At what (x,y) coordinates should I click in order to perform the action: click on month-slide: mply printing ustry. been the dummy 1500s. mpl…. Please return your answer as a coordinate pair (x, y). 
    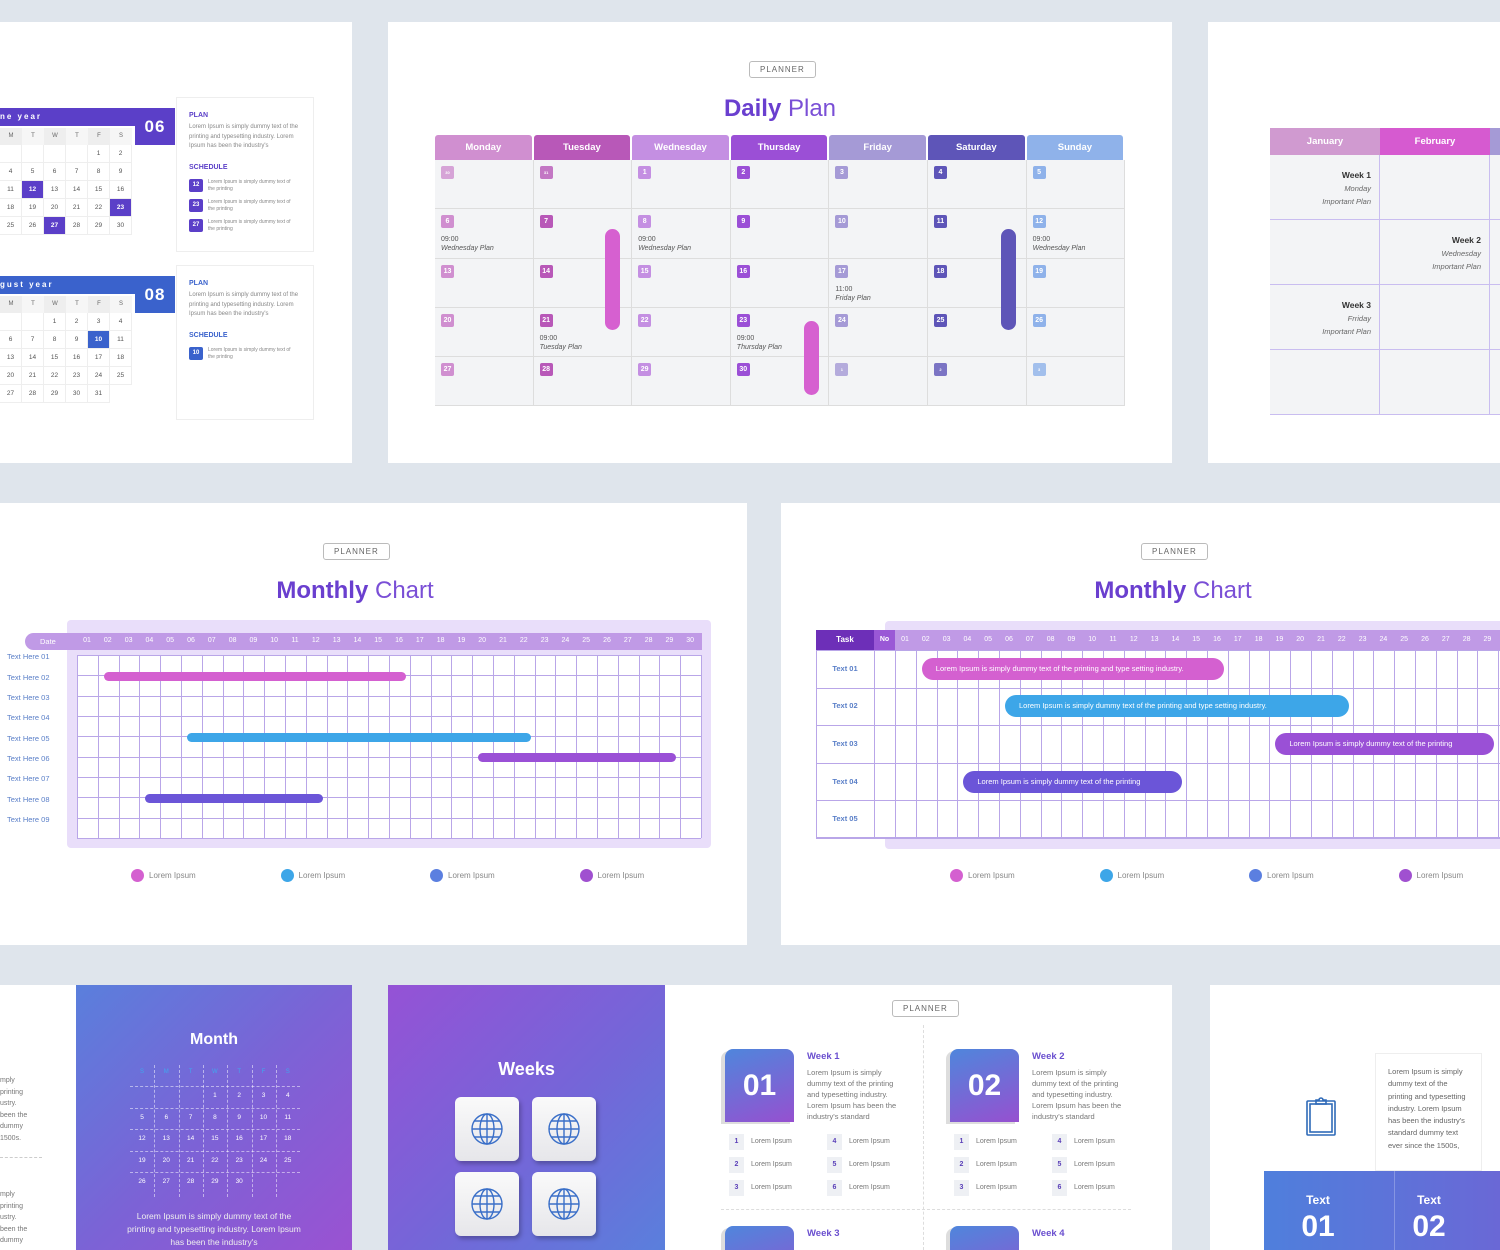
    Looking at the image, I should click on (176, 1117).